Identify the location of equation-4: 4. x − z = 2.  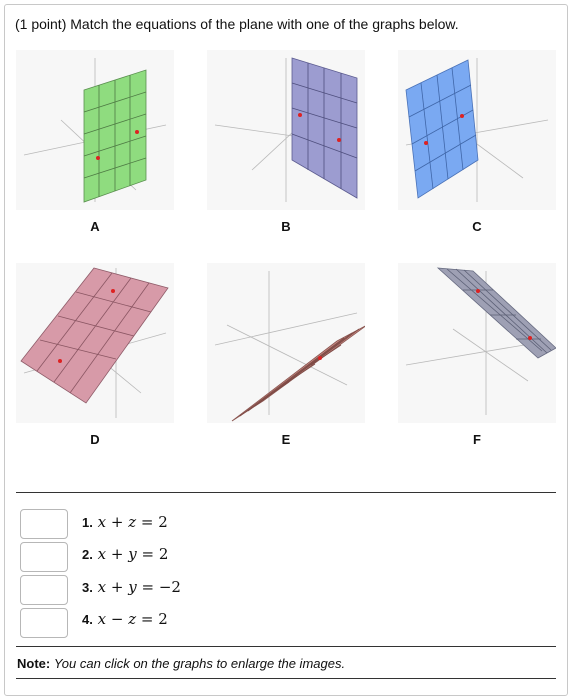
(125, 619).